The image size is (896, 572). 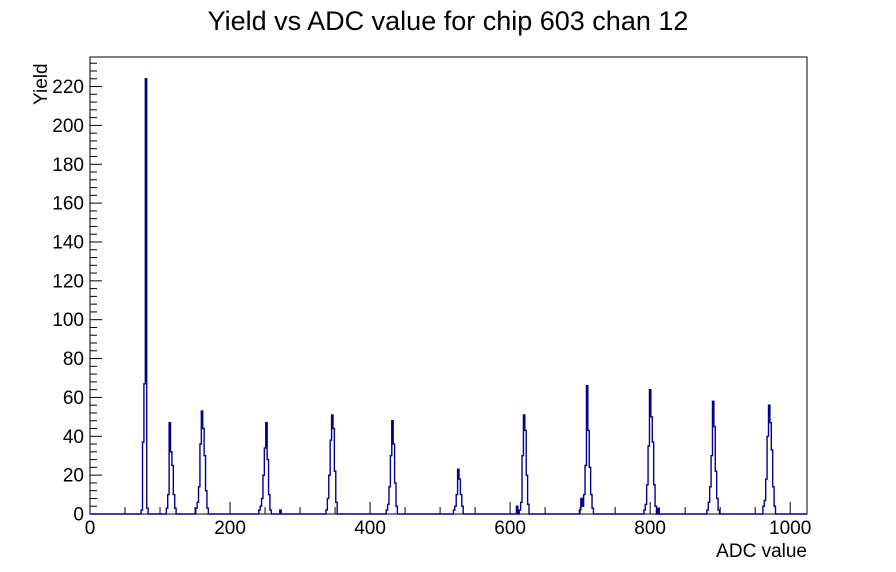 I want to click on y-tick-label: 80, so click(x=73, y=359).